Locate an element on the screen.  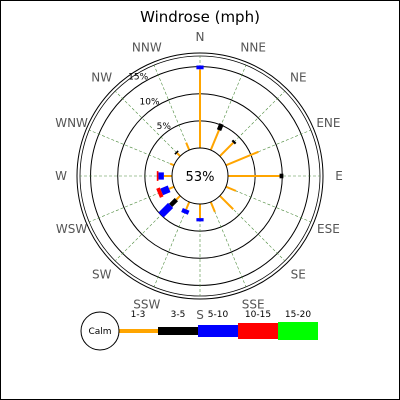
legend-calm-circle is located at coordinates (100, 331).